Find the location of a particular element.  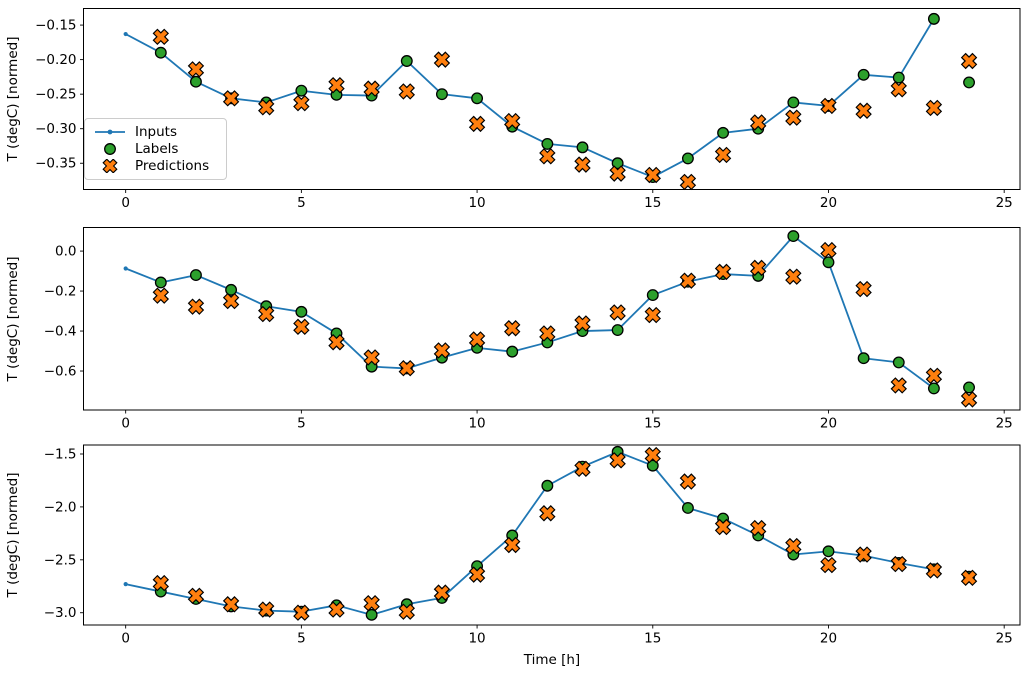

inputs-legend-dot is located at coordinates (110, 132).